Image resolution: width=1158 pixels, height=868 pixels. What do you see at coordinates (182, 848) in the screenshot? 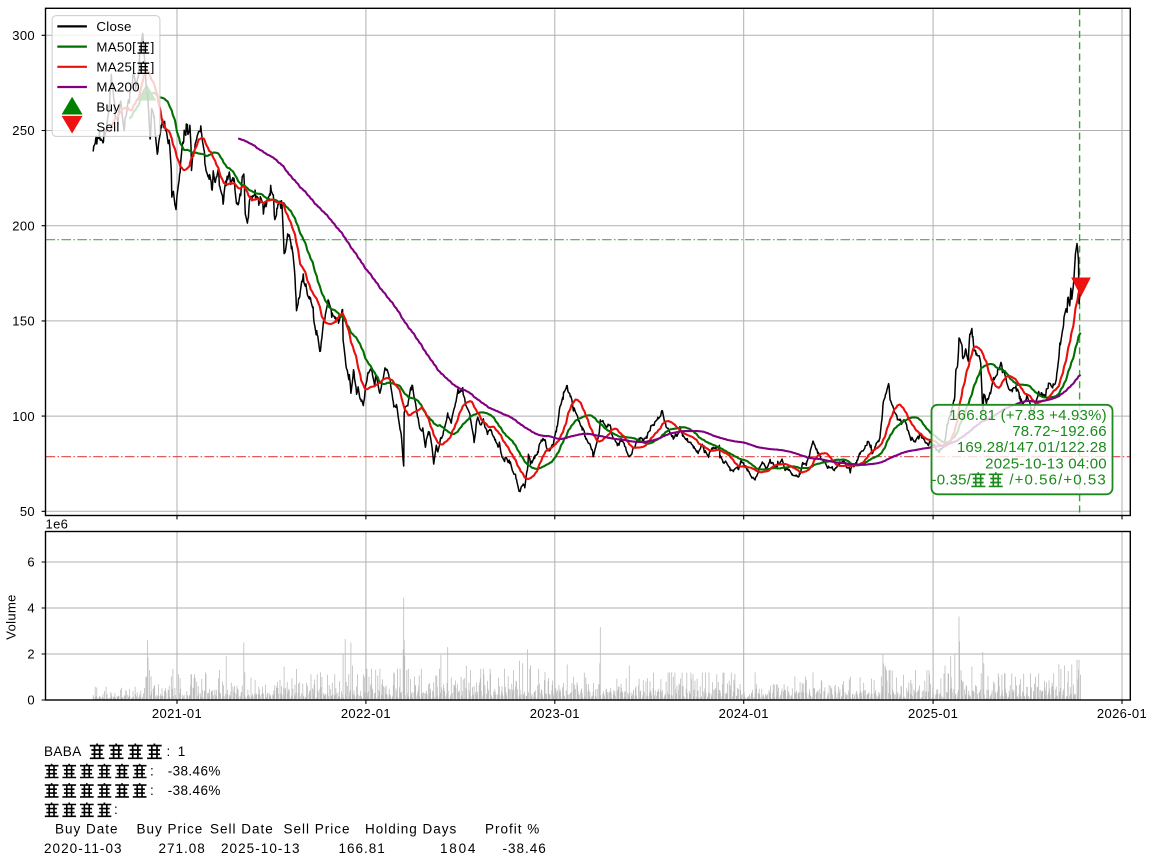
I see `svg-text: 271.08` at bounding box center [182, 848].